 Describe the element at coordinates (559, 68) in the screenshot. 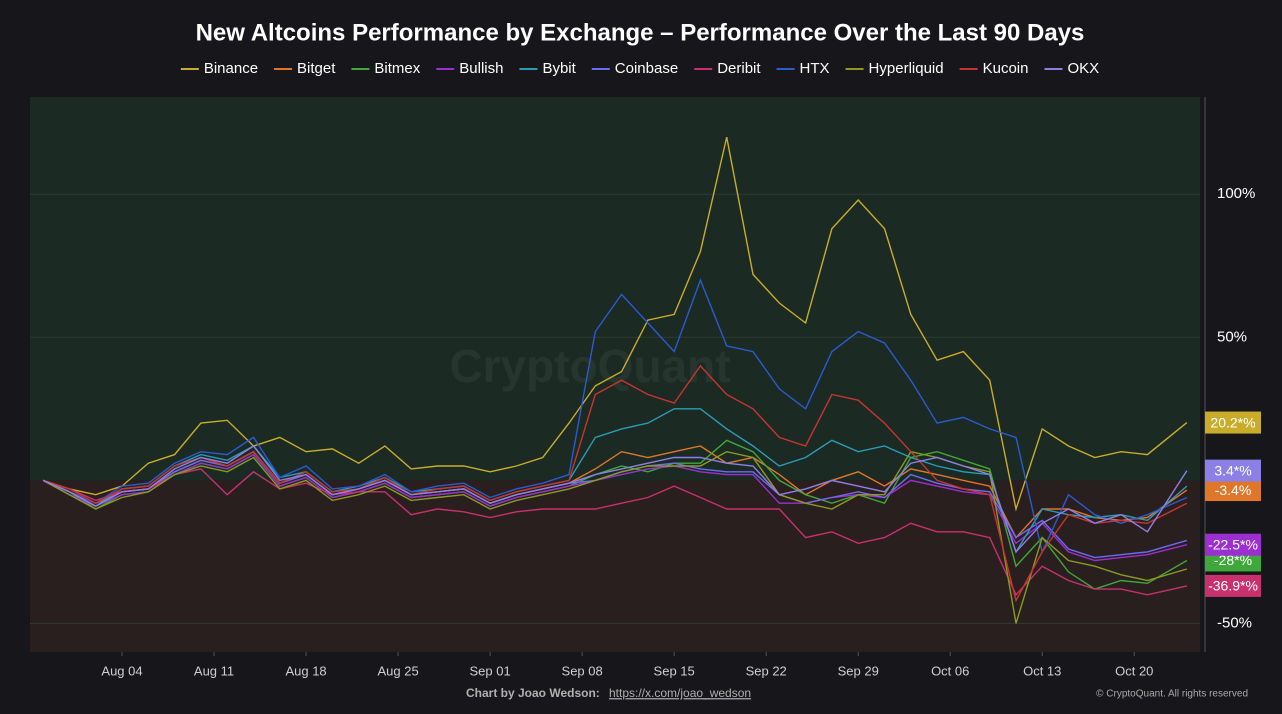

I see `legend-label: Bybit` at that location.